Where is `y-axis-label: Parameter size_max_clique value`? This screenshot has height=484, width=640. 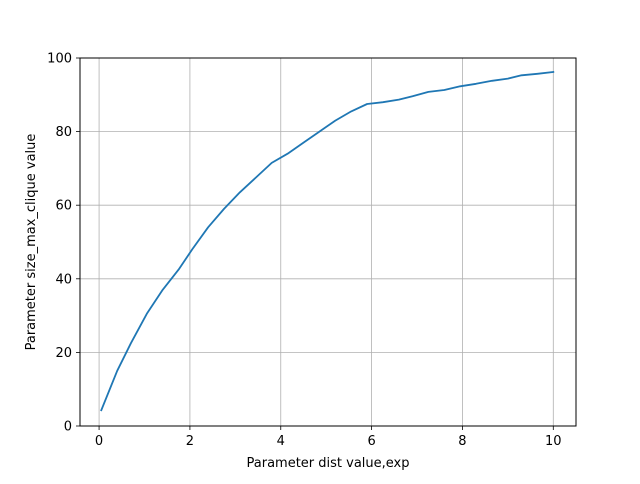 y-axis-label: Parameter size_max_clique value is located at coordinates (31, 242).